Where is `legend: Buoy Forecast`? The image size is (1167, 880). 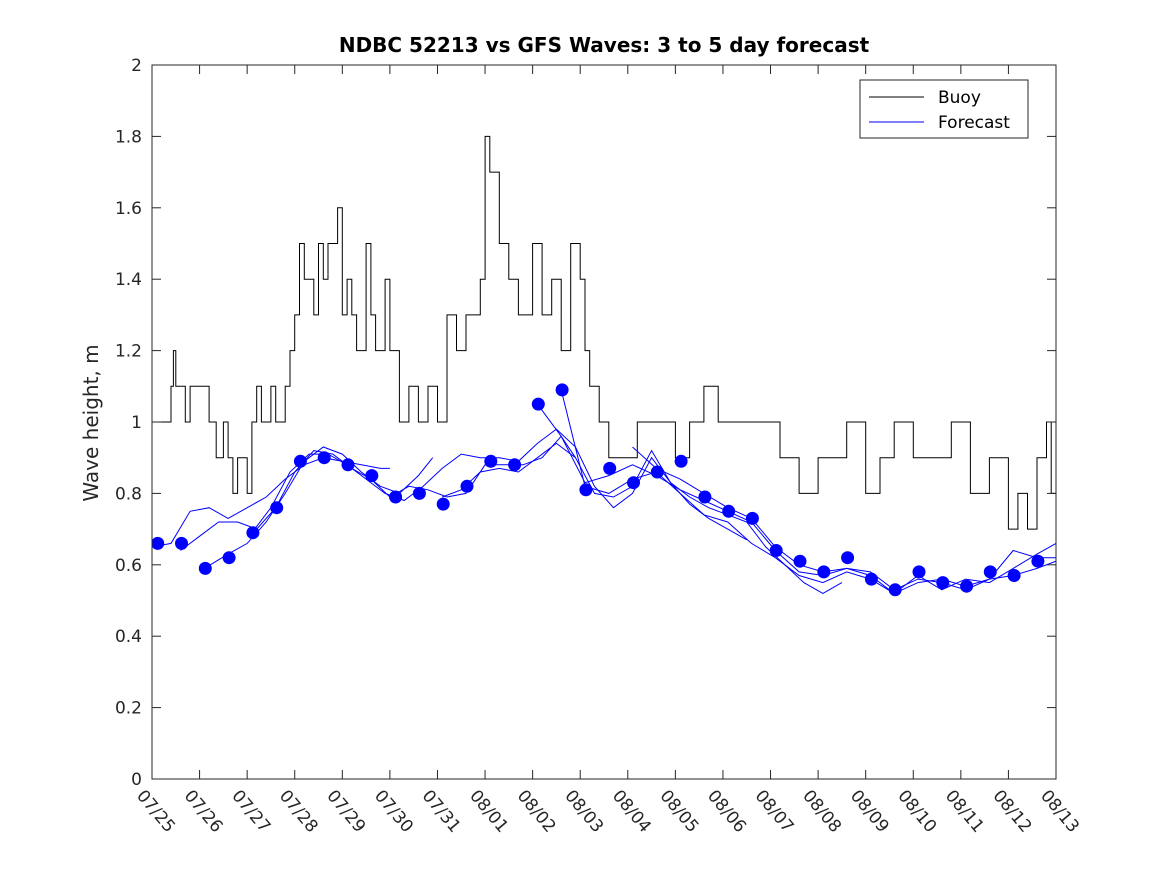 legend: Buoy Forecast is located at coordinates (944, 109).